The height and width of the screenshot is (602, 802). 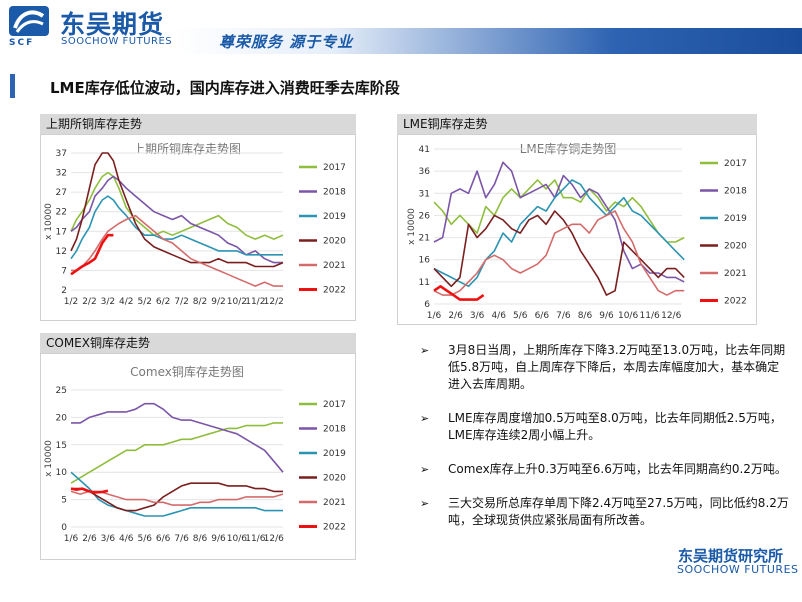 I want to click on y-tick-label: 10, so click(x=62, y=473).